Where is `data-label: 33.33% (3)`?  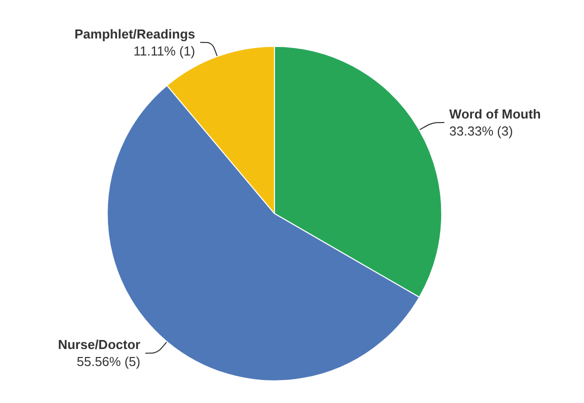 data-label: 33.33% (3) is located at coordinates (481, 130).